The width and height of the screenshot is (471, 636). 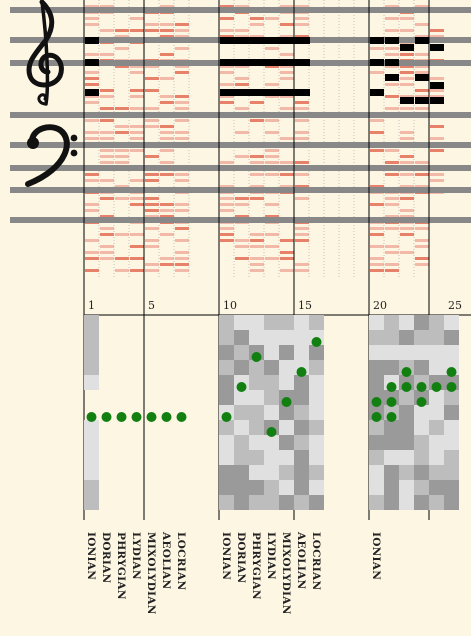 I want to click on mode-label: IONIAN, so click(x=91, y=582).